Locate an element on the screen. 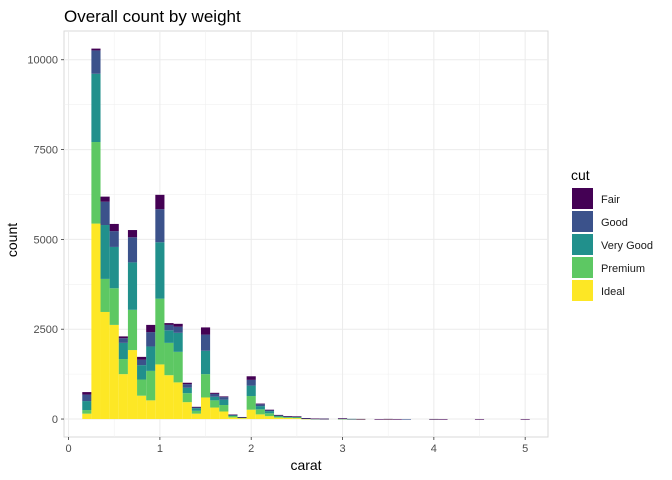  y-tick-label: 7500 is located at coordinates (46, 151).